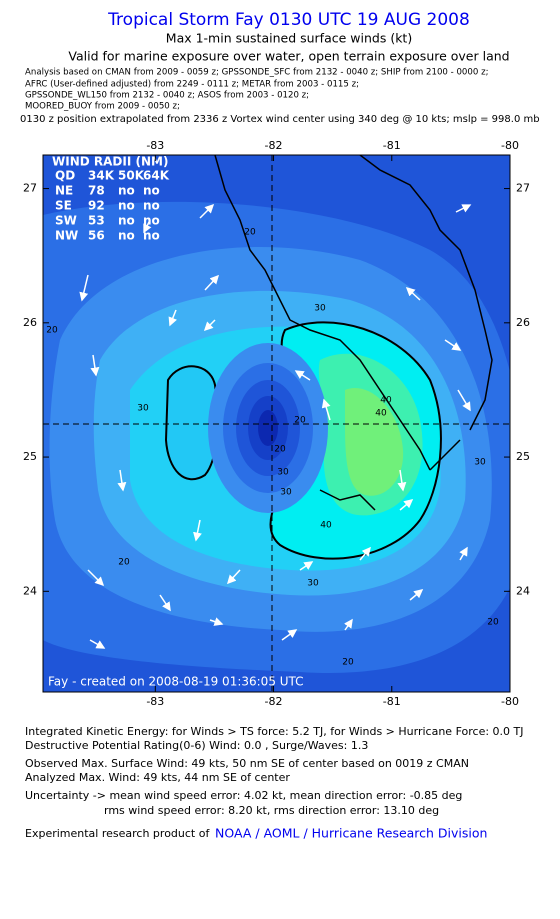 This screenshot has height=919, width=560. Describe the element at coordinates (66, 236) in the screenshot. I see `wind-radii-cell: NW` at that location.